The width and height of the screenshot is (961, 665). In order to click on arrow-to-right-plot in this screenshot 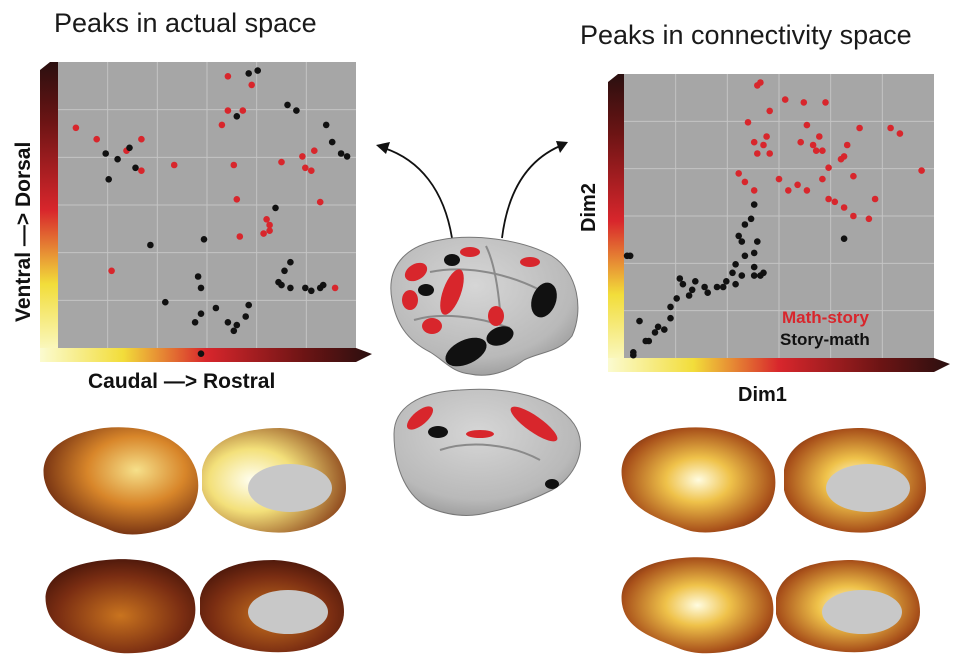, I will do `click(534, 190)`.